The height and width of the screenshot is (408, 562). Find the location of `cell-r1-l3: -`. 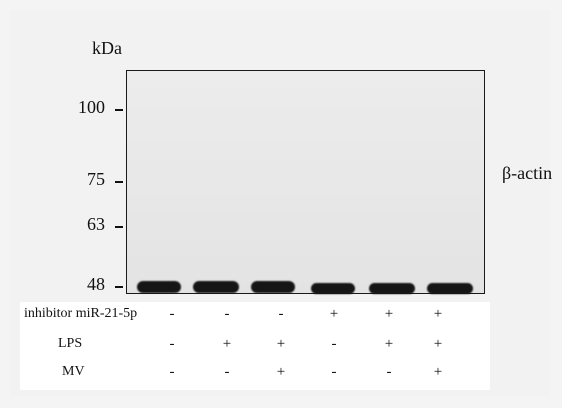

cell-r1-l3: - is located at coordinates (281, 314).